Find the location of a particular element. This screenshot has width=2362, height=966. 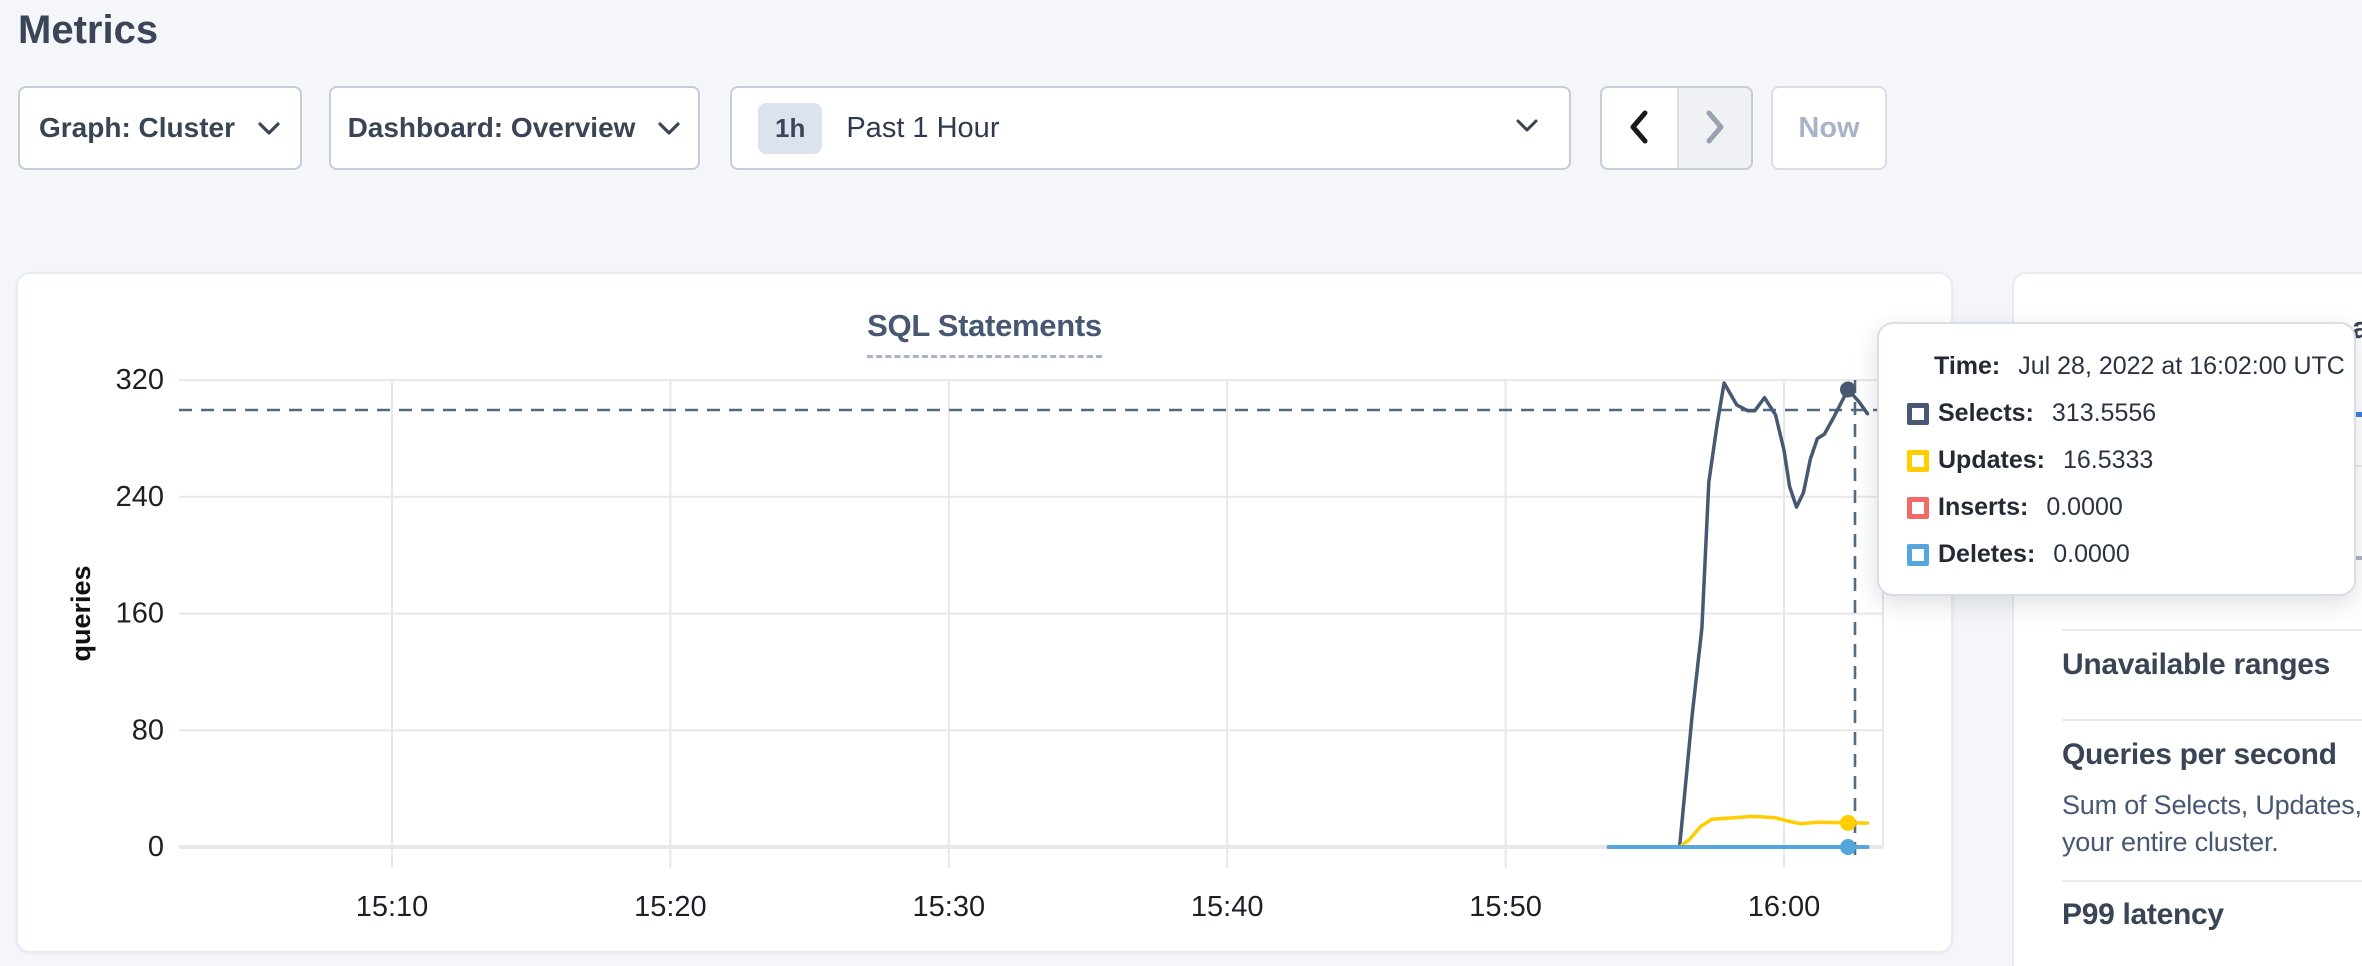

clipped-link-fragment is located at coordinates (2358, 414).